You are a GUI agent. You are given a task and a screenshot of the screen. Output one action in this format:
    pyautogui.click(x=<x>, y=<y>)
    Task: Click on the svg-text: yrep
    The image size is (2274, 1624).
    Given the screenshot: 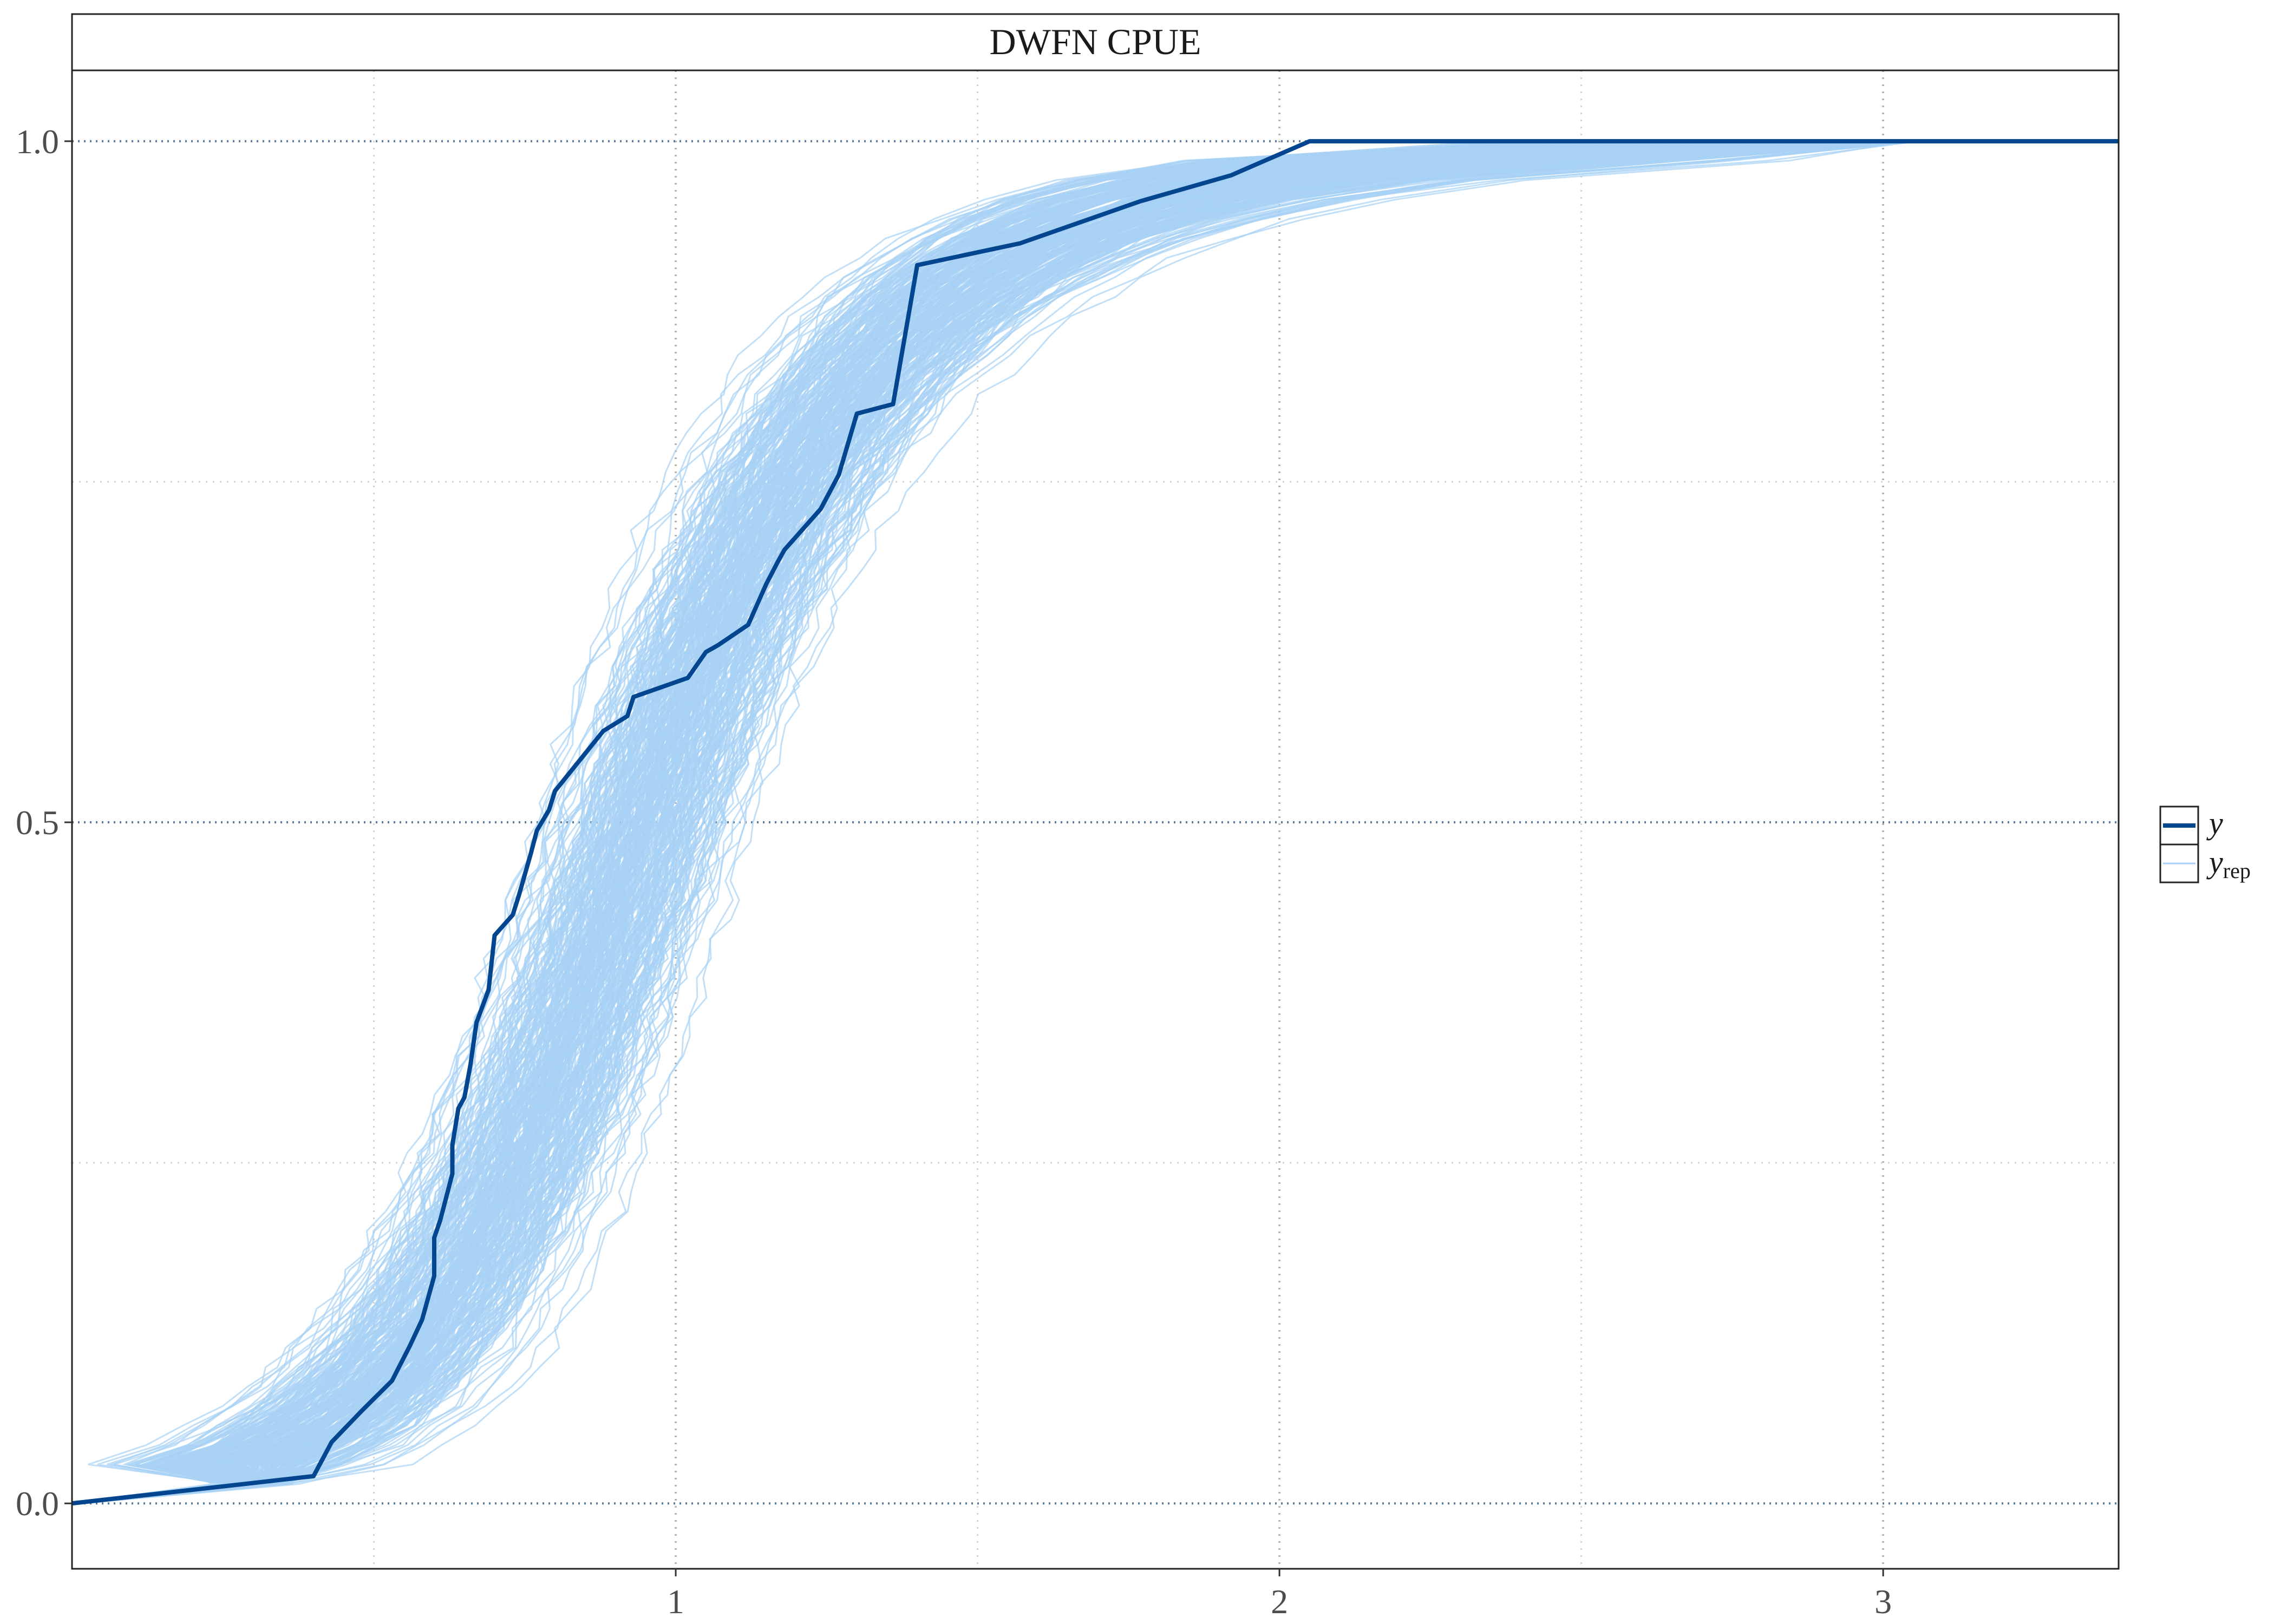 What is the action you would take?
    pyautogui.click(x=2228, y=864)
    